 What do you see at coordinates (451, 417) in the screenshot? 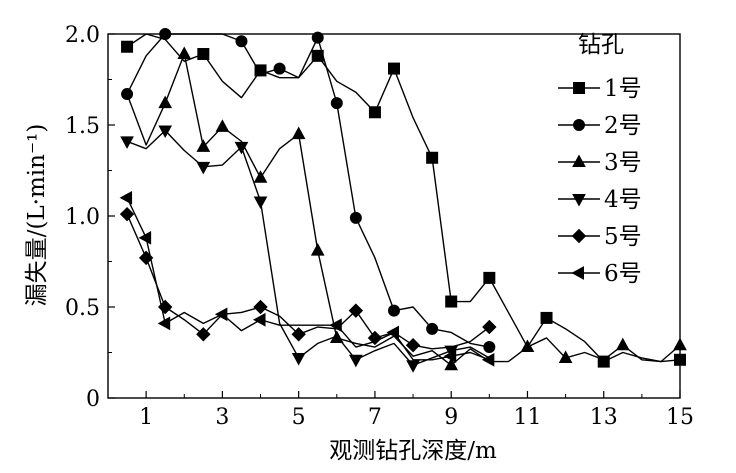
I see `x-tick-label: 9` at bounding box center [451, 417].